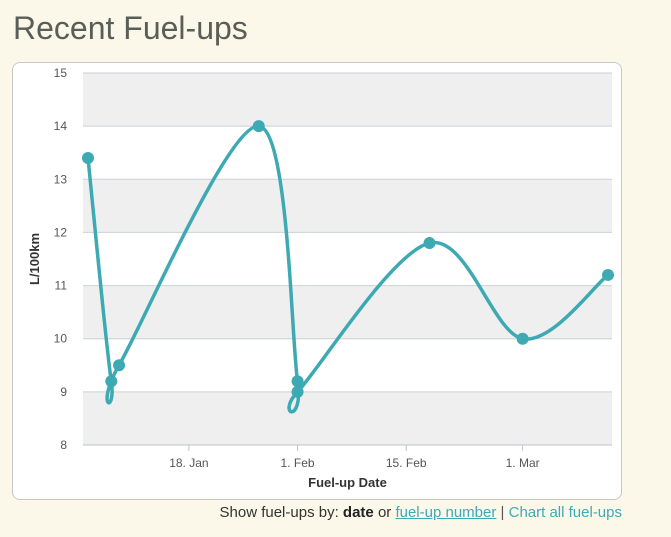 The image size is (671, 537). What do you see at coordinates (446, 512) in the screenshot?
I see `sort-by-number-link: fuel-up number` at bounding box center [446, 512].